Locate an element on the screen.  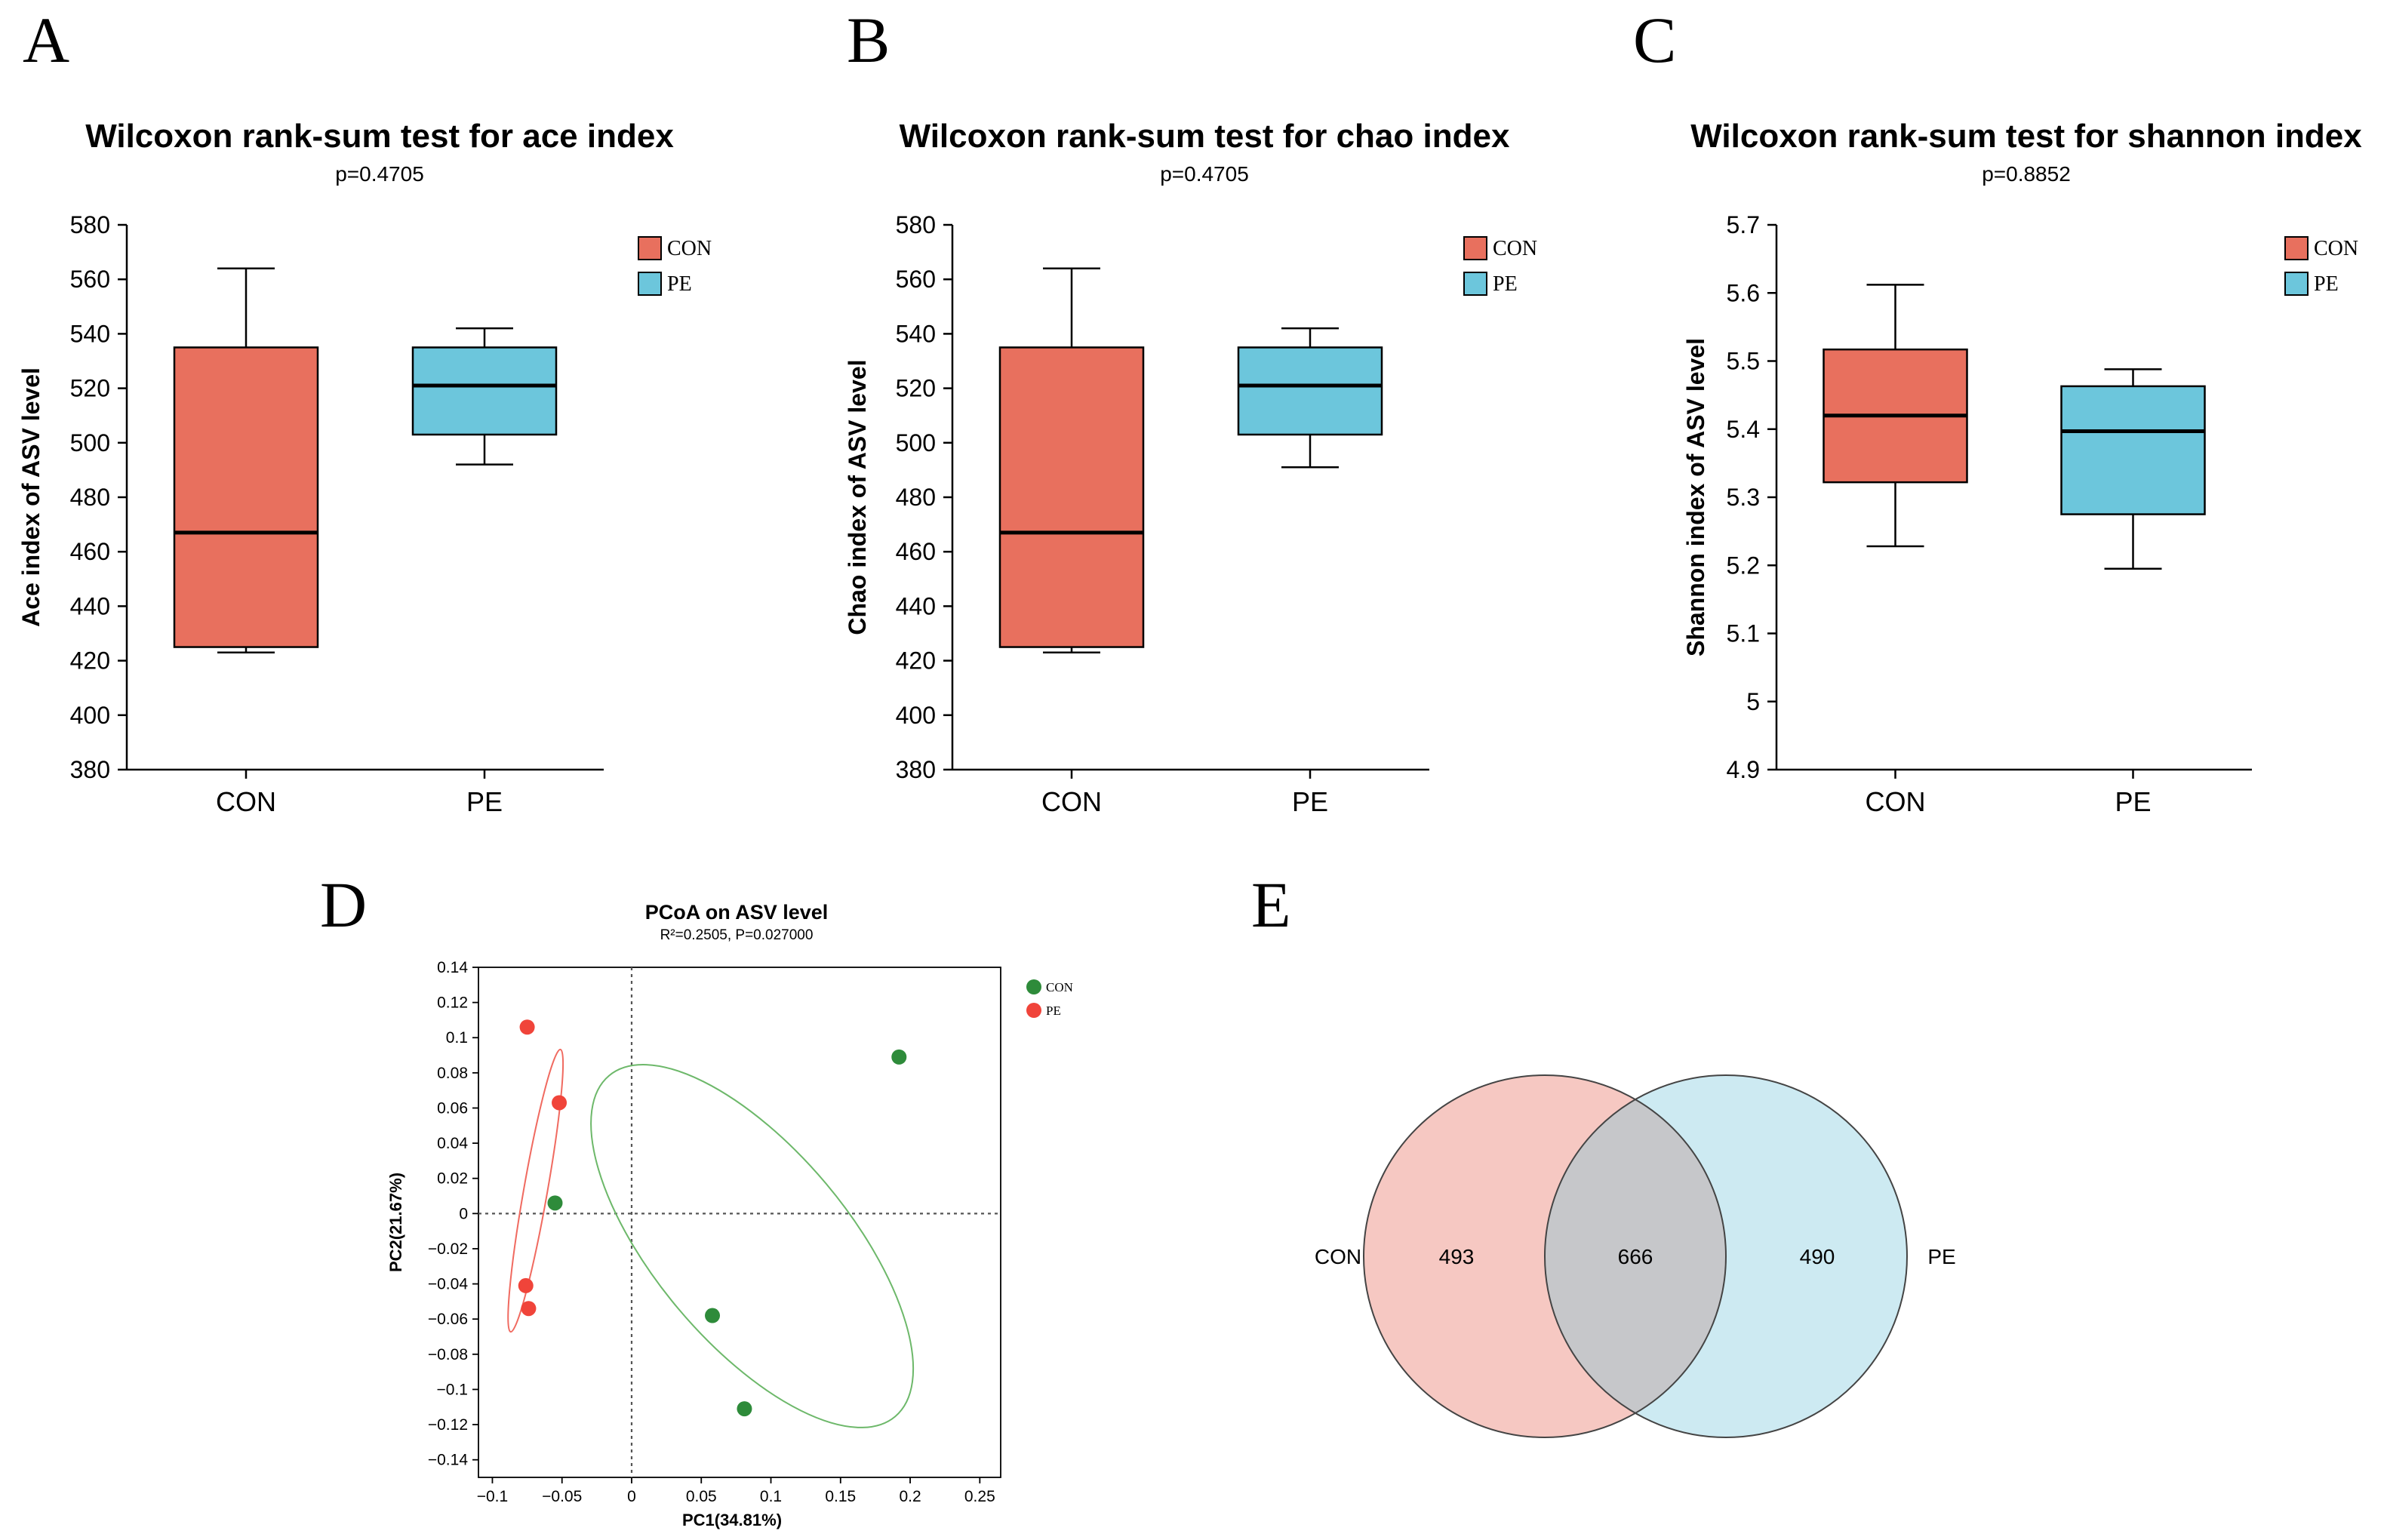
venn-outline-pe is located at coordinates (1726, 1256).